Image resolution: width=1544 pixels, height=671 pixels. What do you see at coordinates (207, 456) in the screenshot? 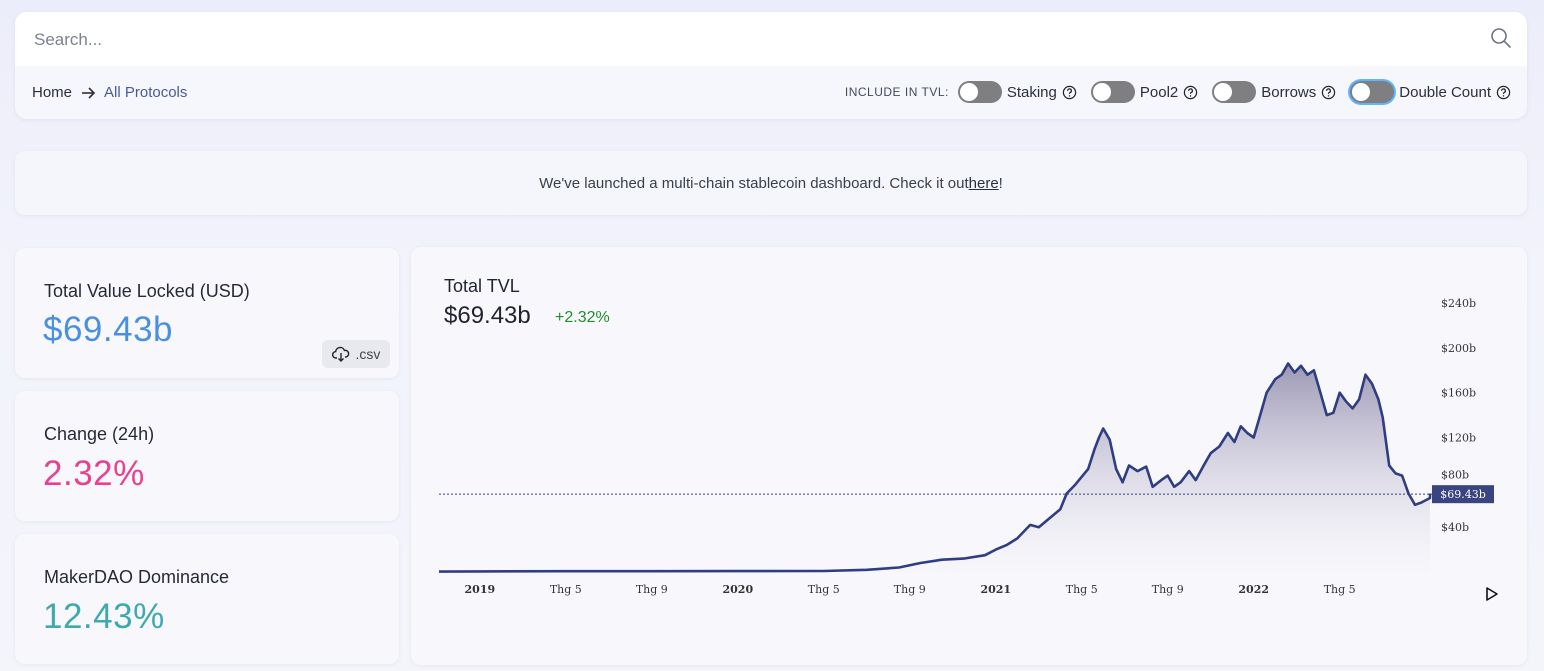
I see `change-stat-card: Change (24h) 2.32%` at bounding box center [207, 456].